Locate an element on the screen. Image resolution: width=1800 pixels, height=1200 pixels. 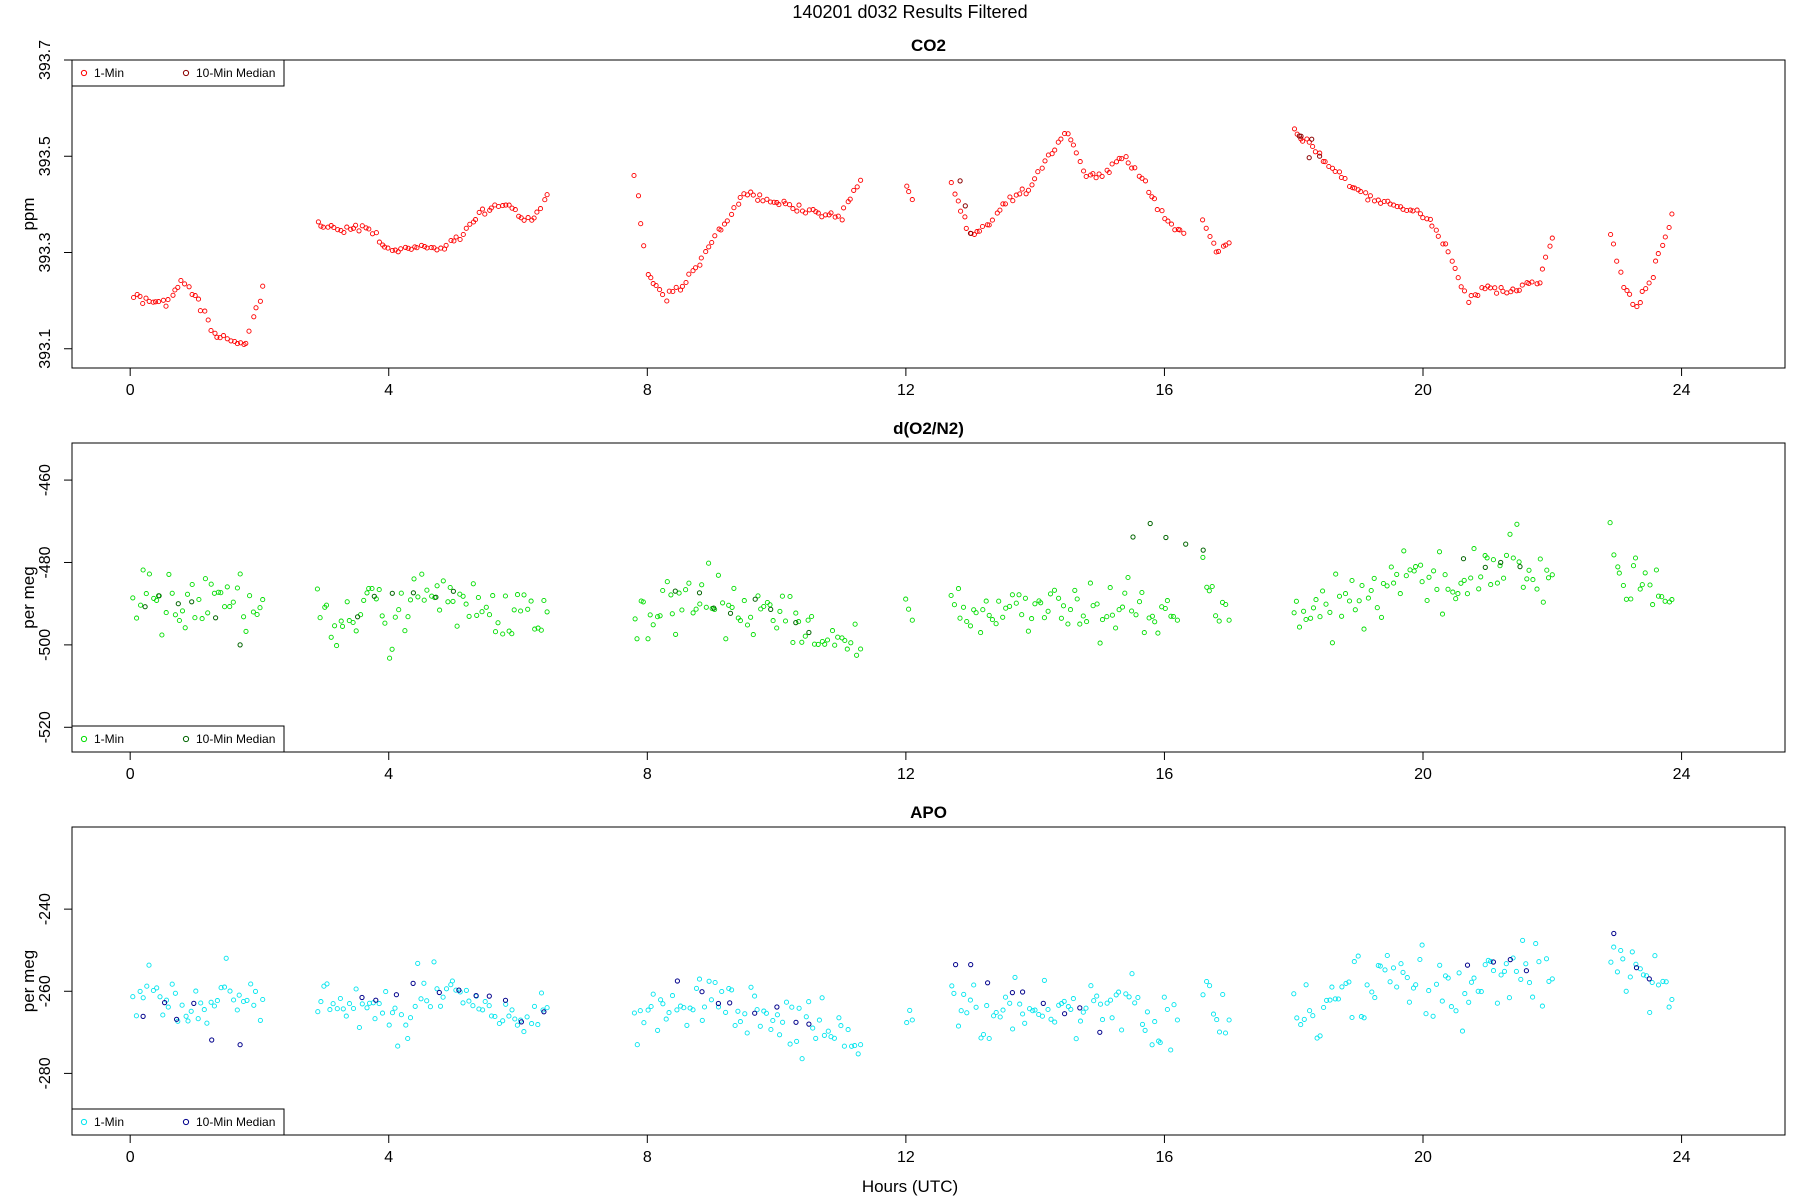
x-tick-label: 24 is located at coordinates (1682, 1157).